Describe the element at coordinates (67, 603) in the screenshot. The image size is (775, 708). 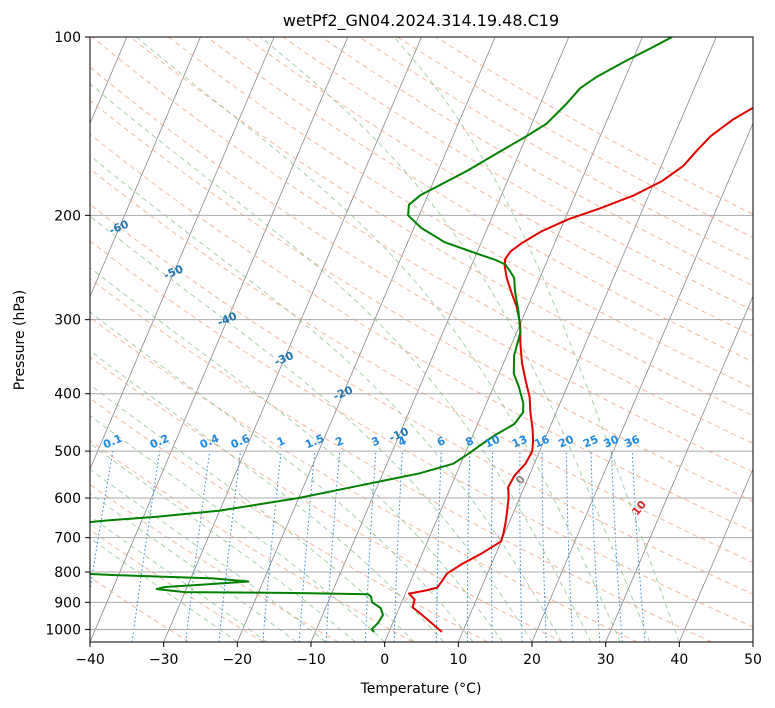
I see `y-tick-label: 900` at that location.